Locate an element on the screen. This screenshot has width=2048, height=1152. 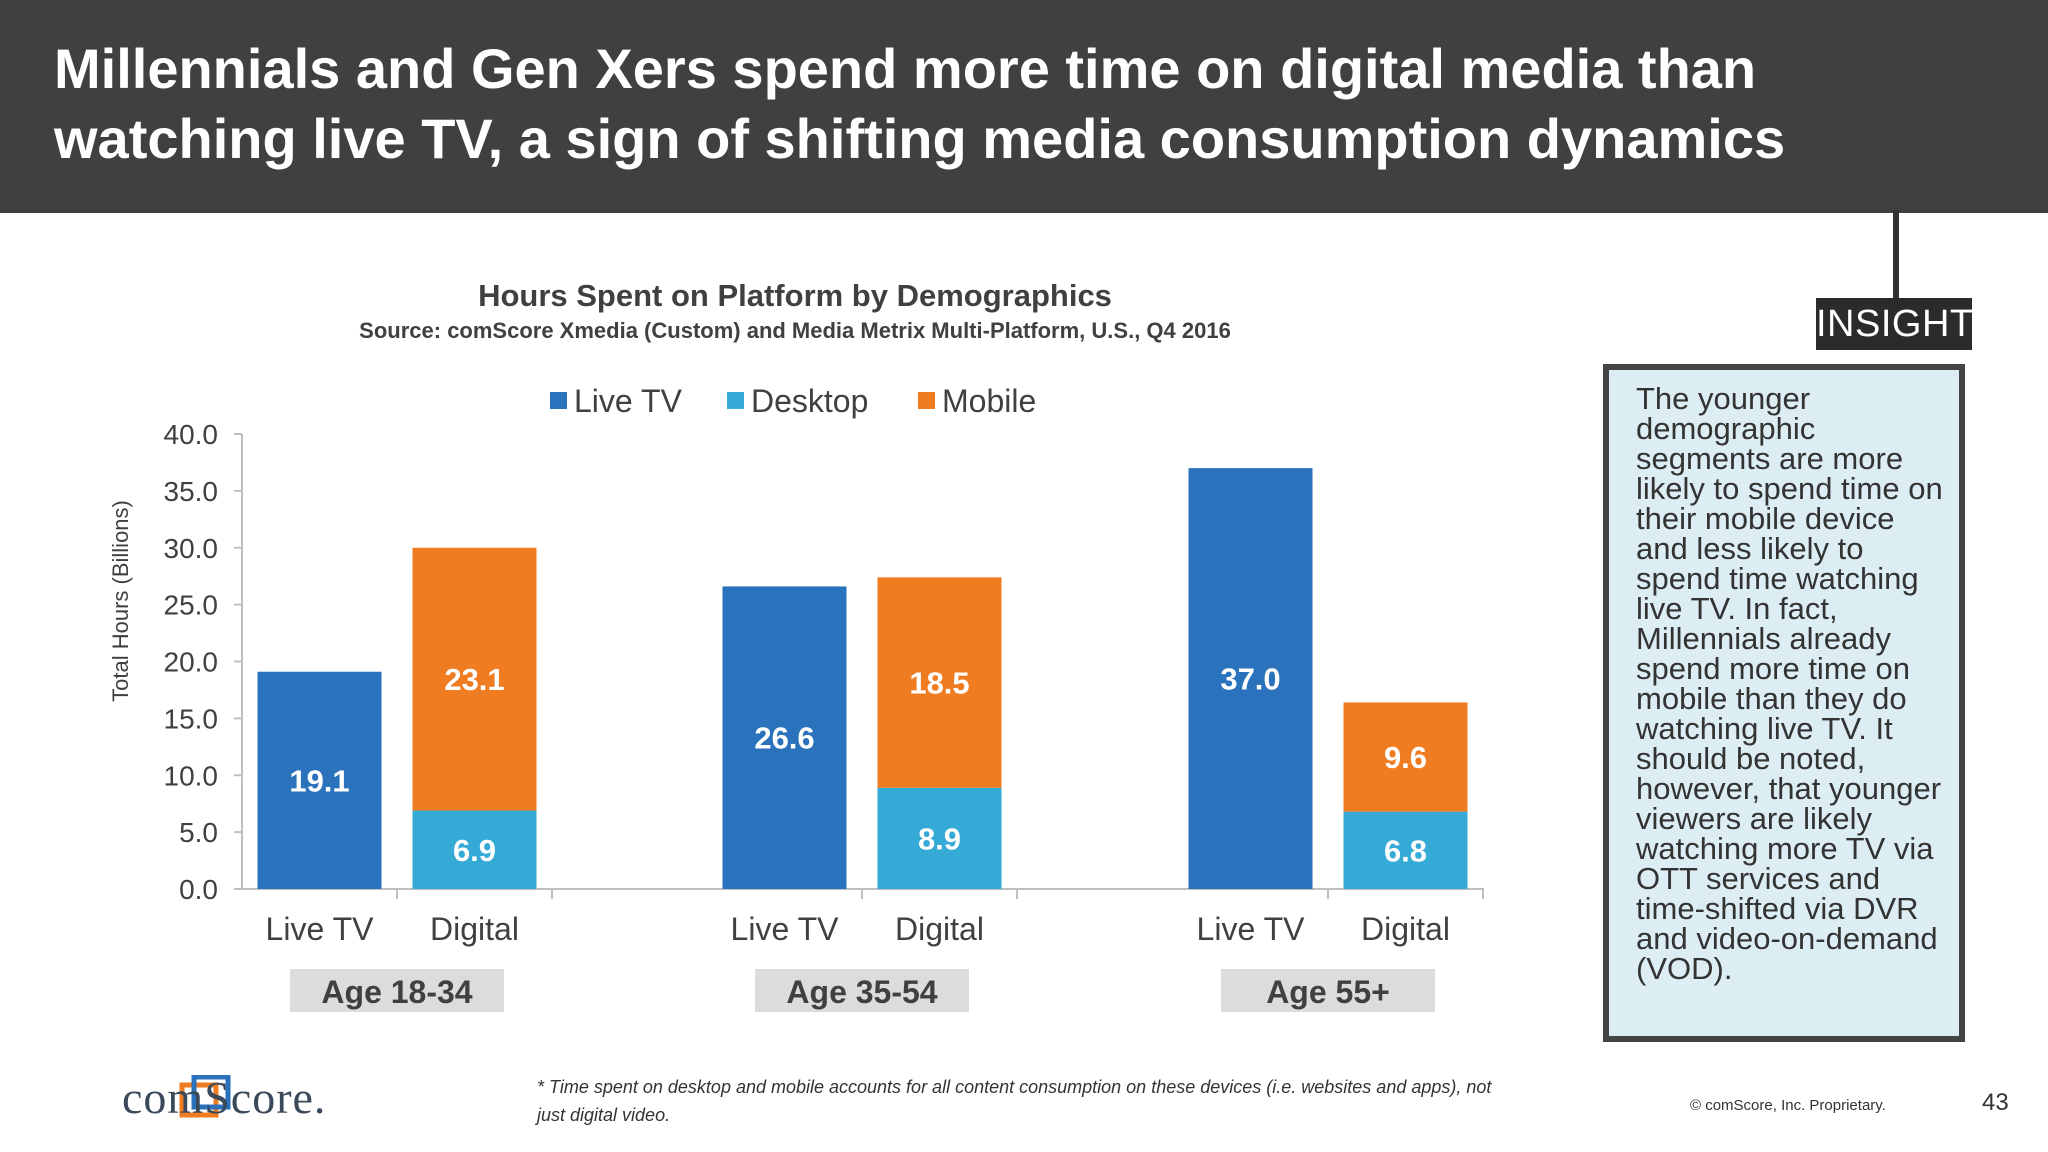
y-tick-label: 20.0 is located at coordinates (191, 662).